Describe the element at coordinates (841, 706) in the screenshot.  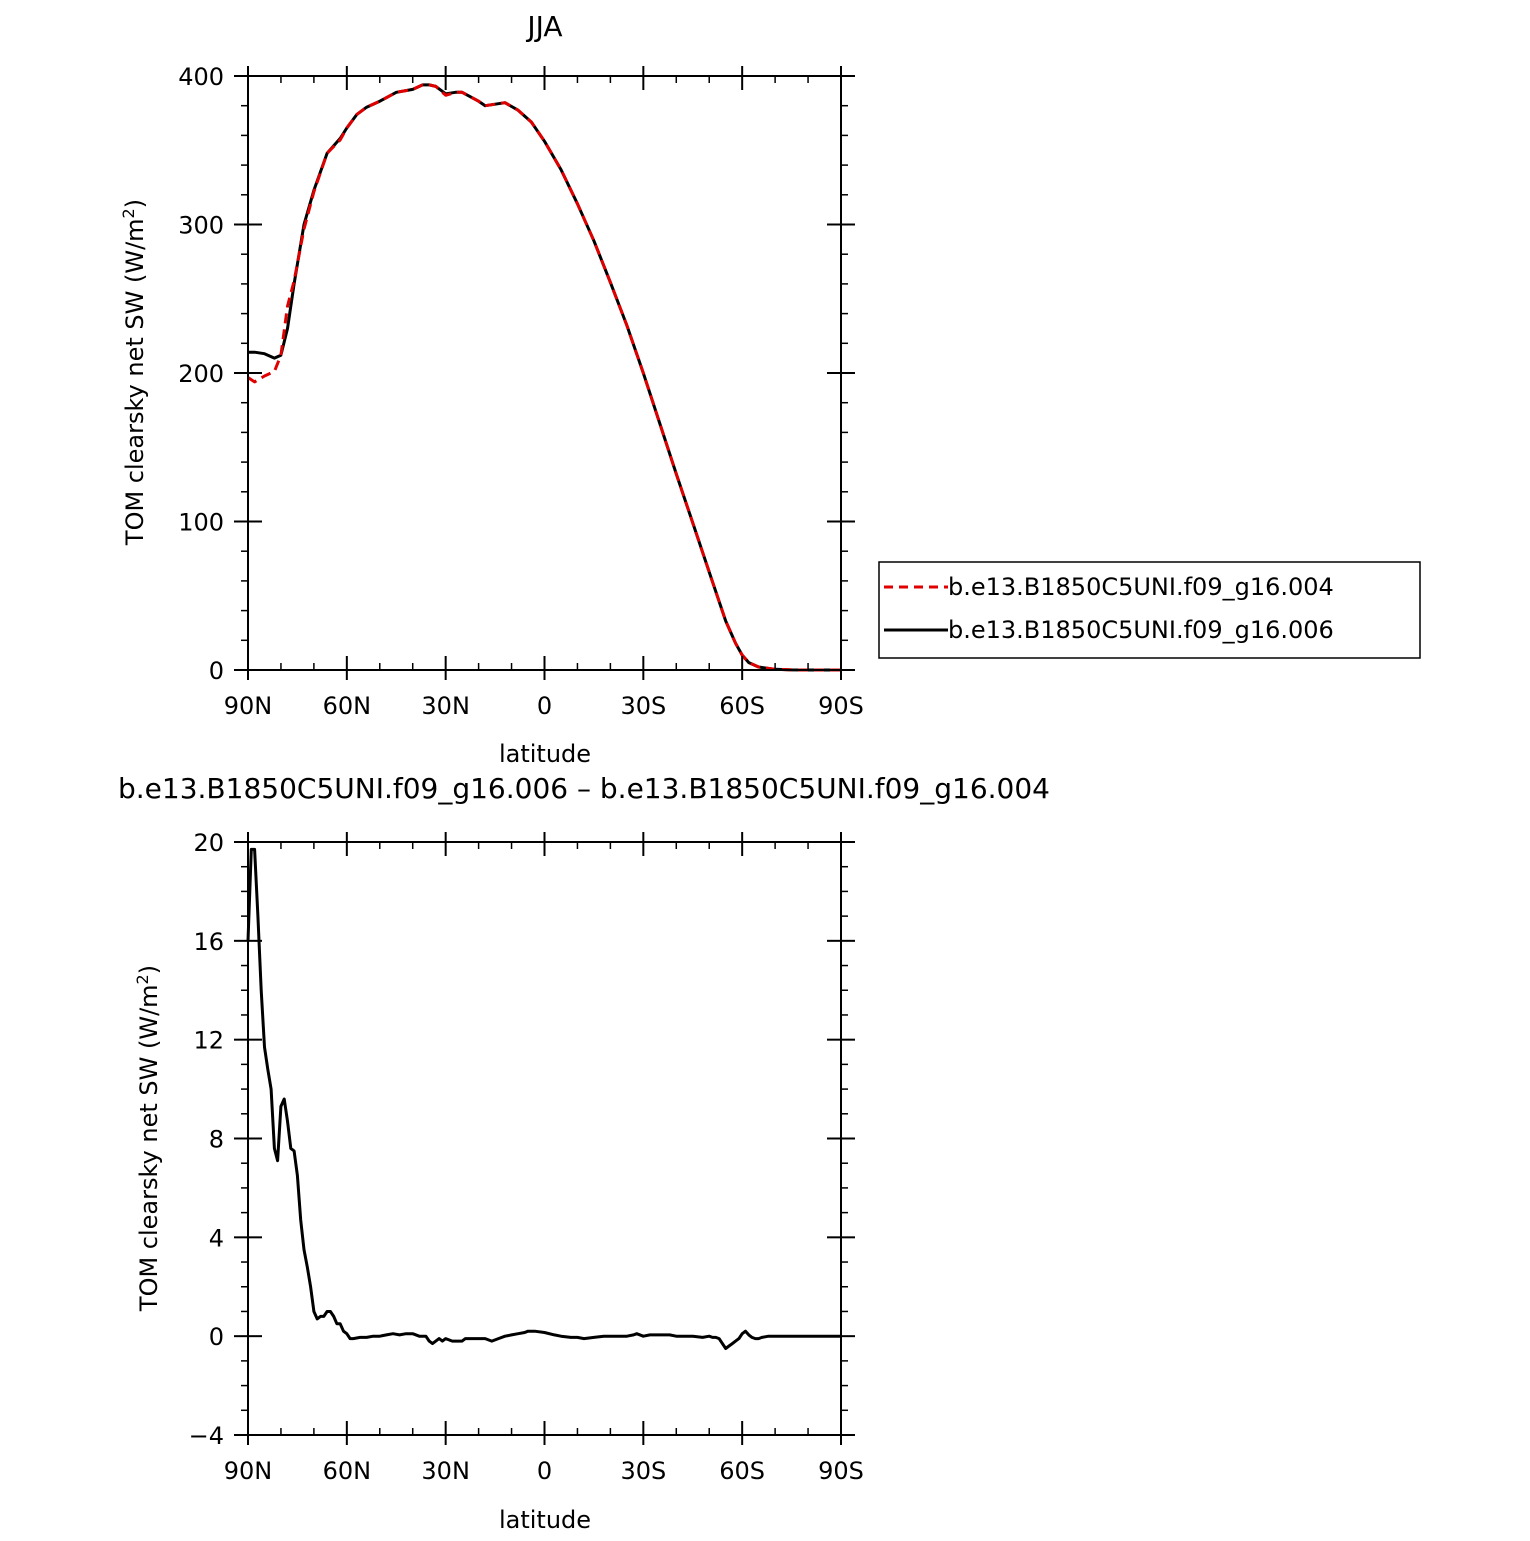
I see `top-x-tick-label: 90S` at that location.